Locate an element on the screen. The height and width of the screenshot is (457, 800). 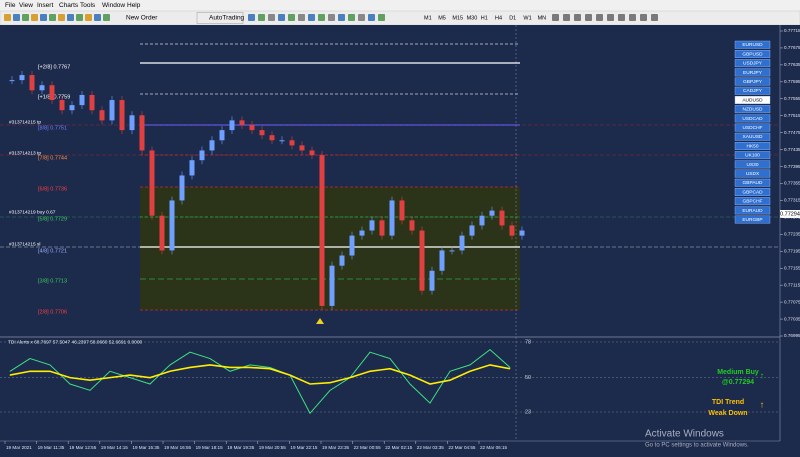
menu-item: Help is located at coordinates (134, 5).